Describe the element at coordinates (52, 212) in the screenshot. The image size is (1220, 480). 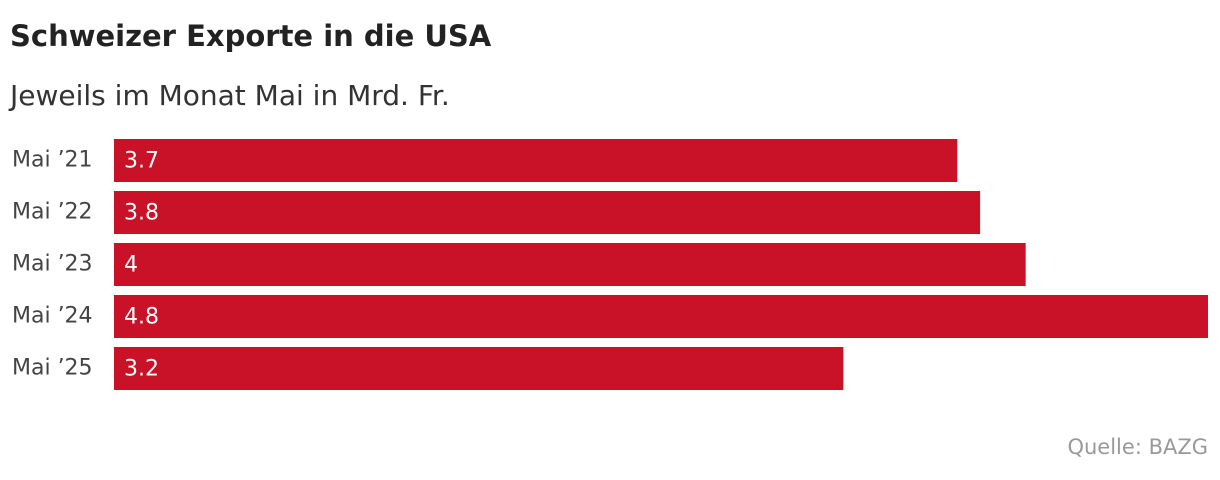
I see `category-label: Mai ’22` at that location.